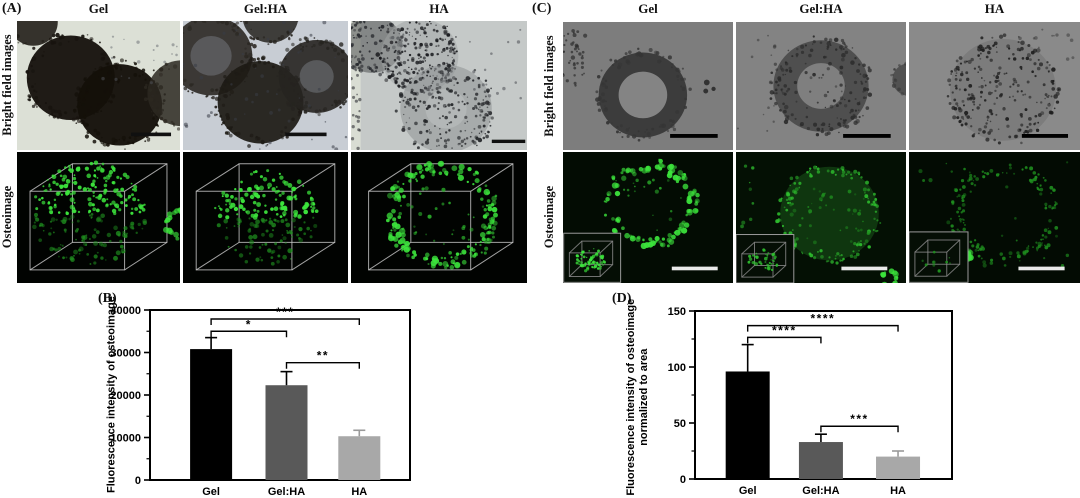 The width and height of the screenshot is (1080, 498). What do you see at coordinates (677, 368) in the screenshot?
I see `svg-text: 100` at bounding box center [677, 368].